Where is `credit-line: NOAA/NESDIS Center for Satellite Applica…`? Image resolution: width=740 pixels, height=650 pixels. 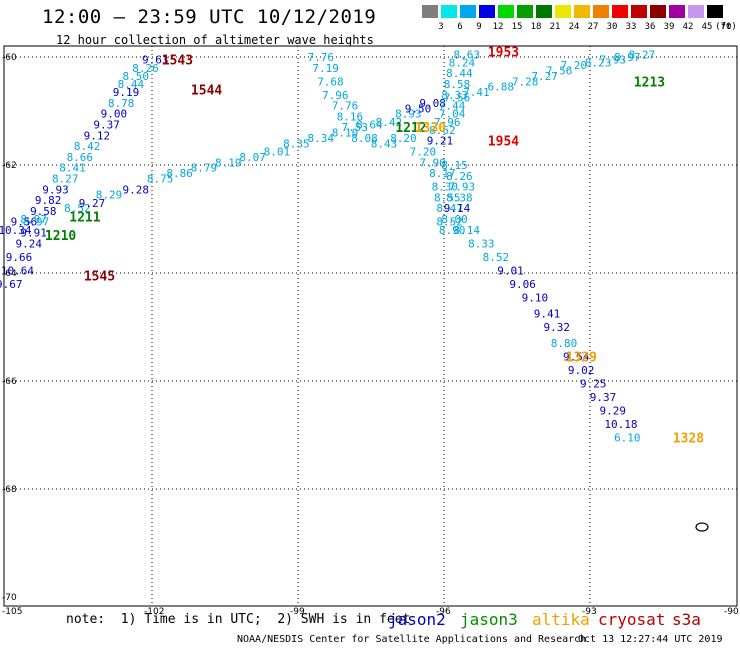 credit-line: NOAA/NESDIS Center for Satellite Applica… is located at coordinates (412, 639).